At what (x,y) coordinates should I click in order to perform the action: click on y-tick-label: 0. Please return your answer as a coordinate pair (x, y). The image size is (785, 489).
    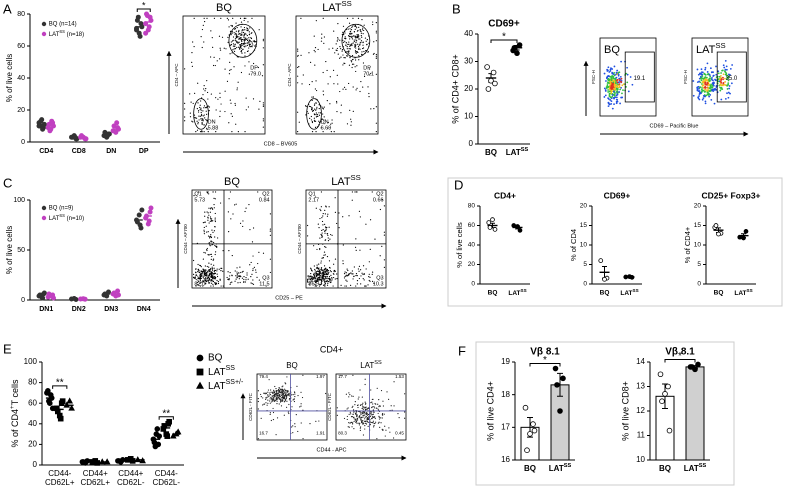
    Looking at the image, I should click on (23, 300).